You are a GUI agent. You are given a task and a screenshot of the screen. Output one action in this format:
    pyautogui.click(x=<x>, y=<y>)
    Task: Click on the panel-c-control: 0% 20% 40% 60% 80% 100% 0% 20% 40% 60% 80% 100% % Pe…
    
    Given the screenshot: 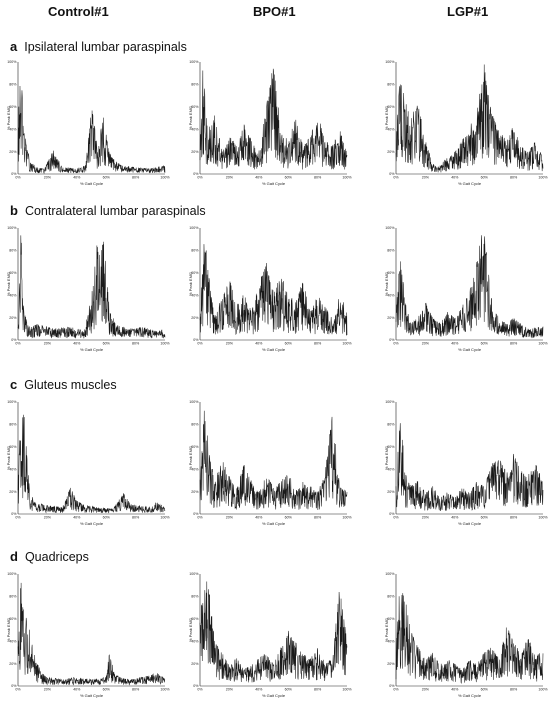 What is the action you would take?
    pyautogui.click(x=87, y=465)
    